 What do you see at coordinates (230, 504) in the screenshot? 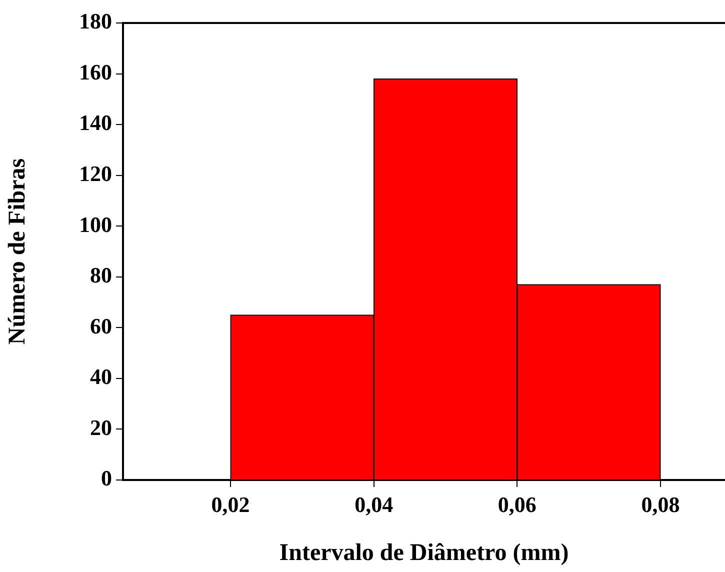
I see `x-tick-label: 0,02` at bounding box center [230, 504].